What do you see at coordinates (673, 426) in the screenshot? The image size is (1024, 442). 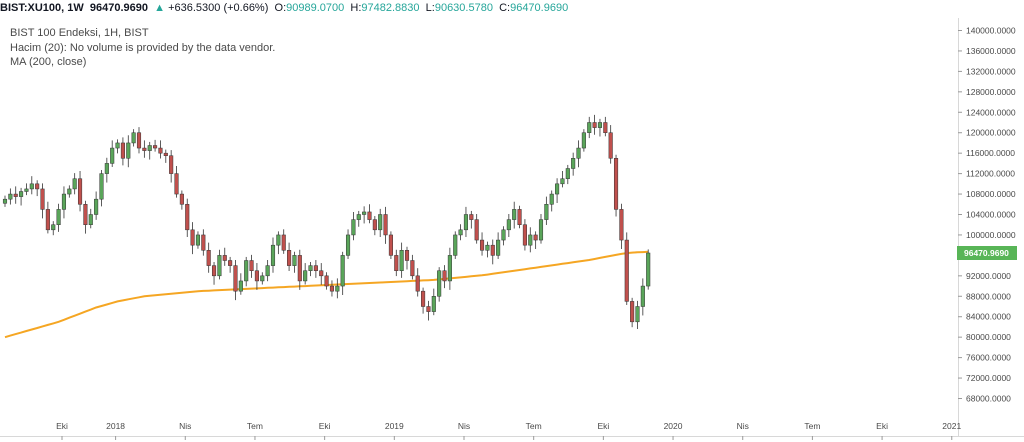 I see `x-tick-label: 2020` at bounding box center [673, 426].